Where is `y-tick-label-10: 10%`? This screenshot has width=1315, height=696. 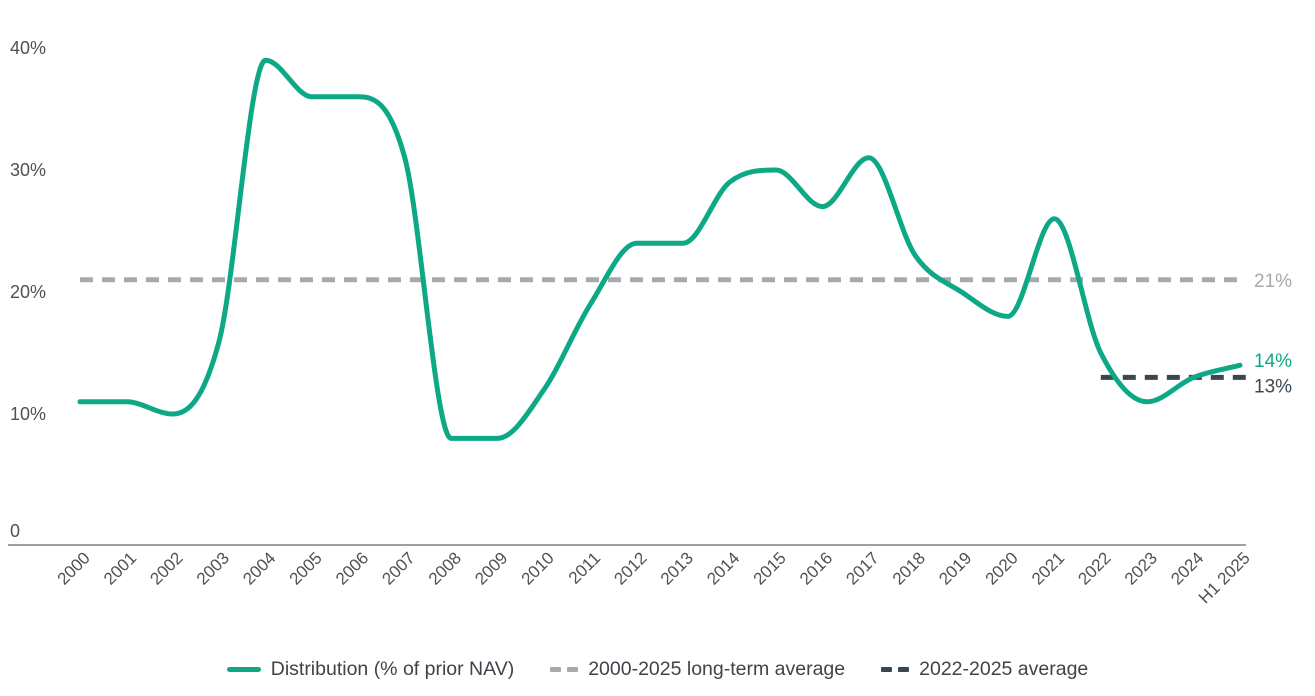 y-tick-label-10: 10% is located at coordinates (28, 414).